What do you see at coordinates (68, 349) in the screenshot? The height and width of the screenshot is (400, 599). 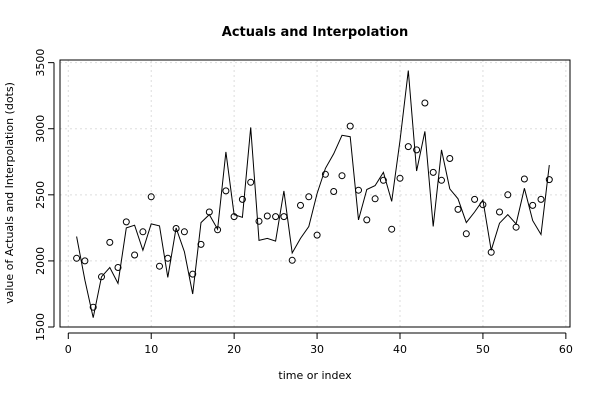 I see `x-tick-label: 0` at bounding box center [68, 349].